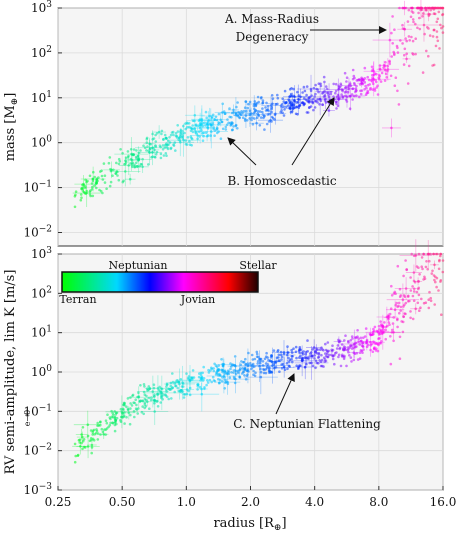 The height and width of the screenshot is (536, 458). What do you see at coordinates (138, 265) in the screenshot?
I see `colorbar-label-neptunian: Neptunian` at bounding box center [138, 265].